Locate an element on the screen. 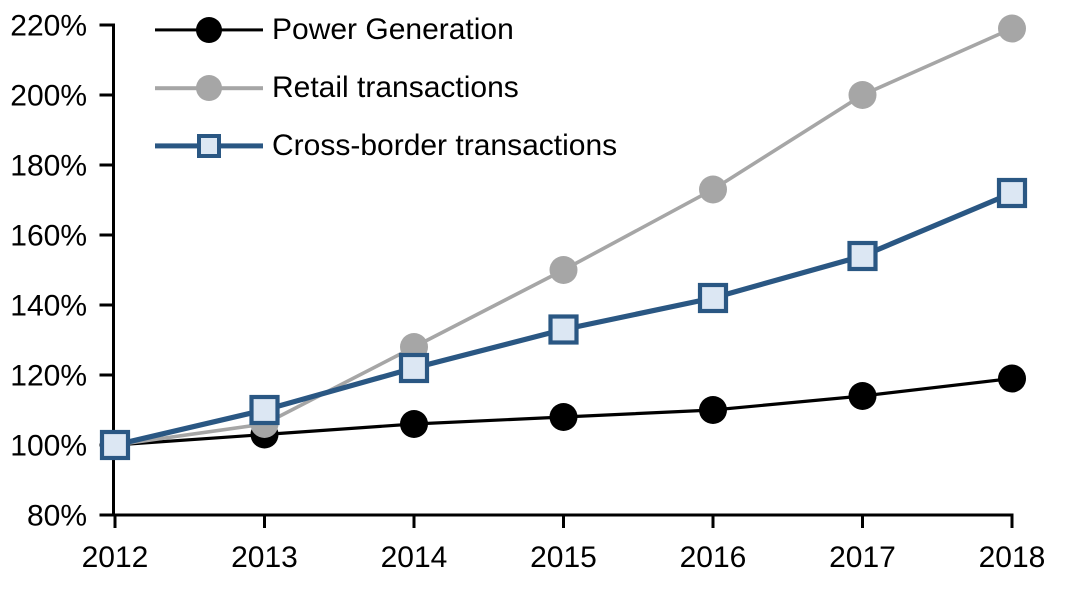 This screenshot has width=1076, height=590. marker-retail-transactions-2015 is located at coordinates (563, 270).